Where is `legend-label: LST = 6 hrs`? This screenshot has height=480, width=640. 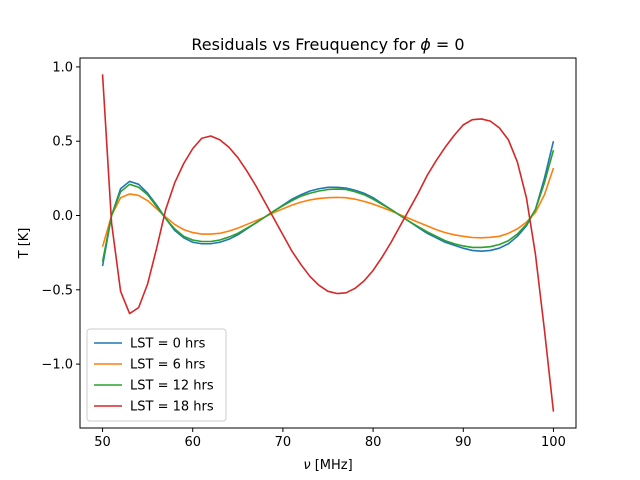
legend-label: LST = 6 hrs is located at coordinates (168, 365).